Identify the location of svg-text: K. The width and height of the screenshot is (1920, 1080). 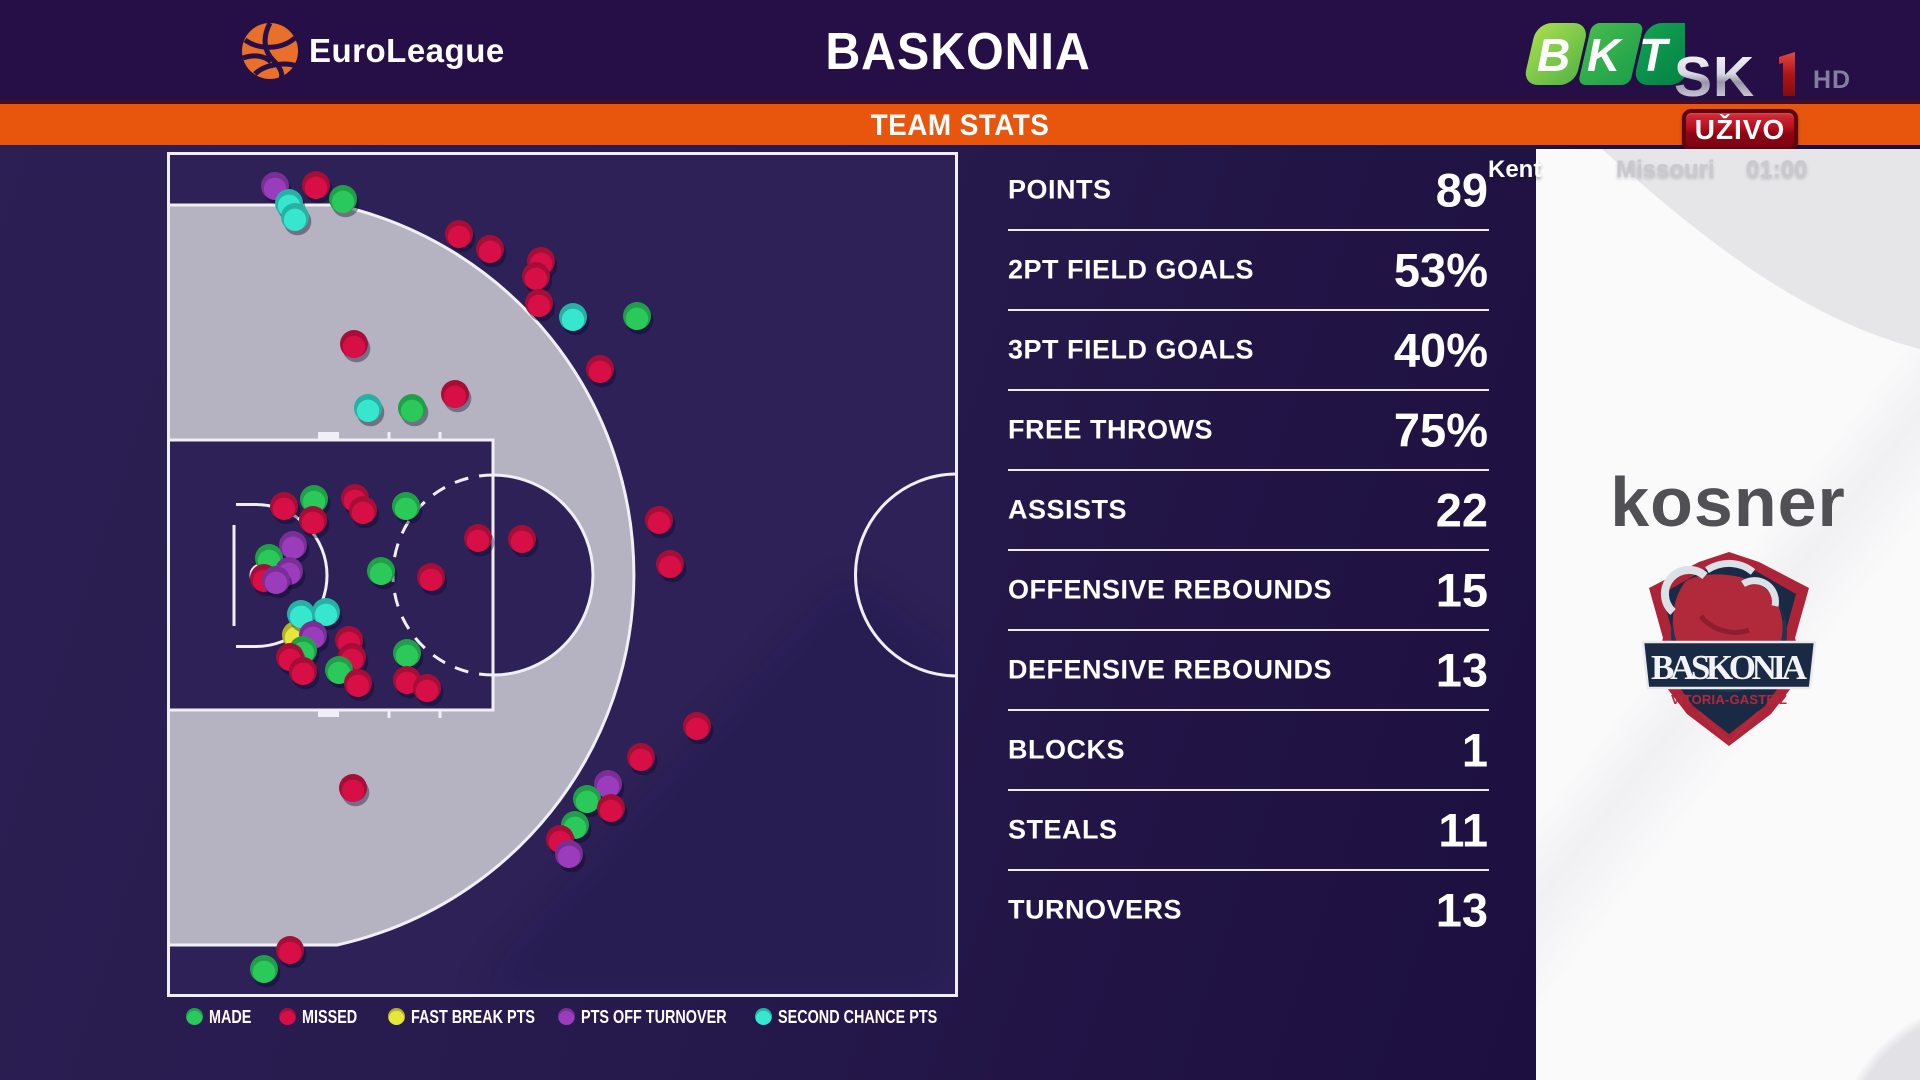
(1605, 55).